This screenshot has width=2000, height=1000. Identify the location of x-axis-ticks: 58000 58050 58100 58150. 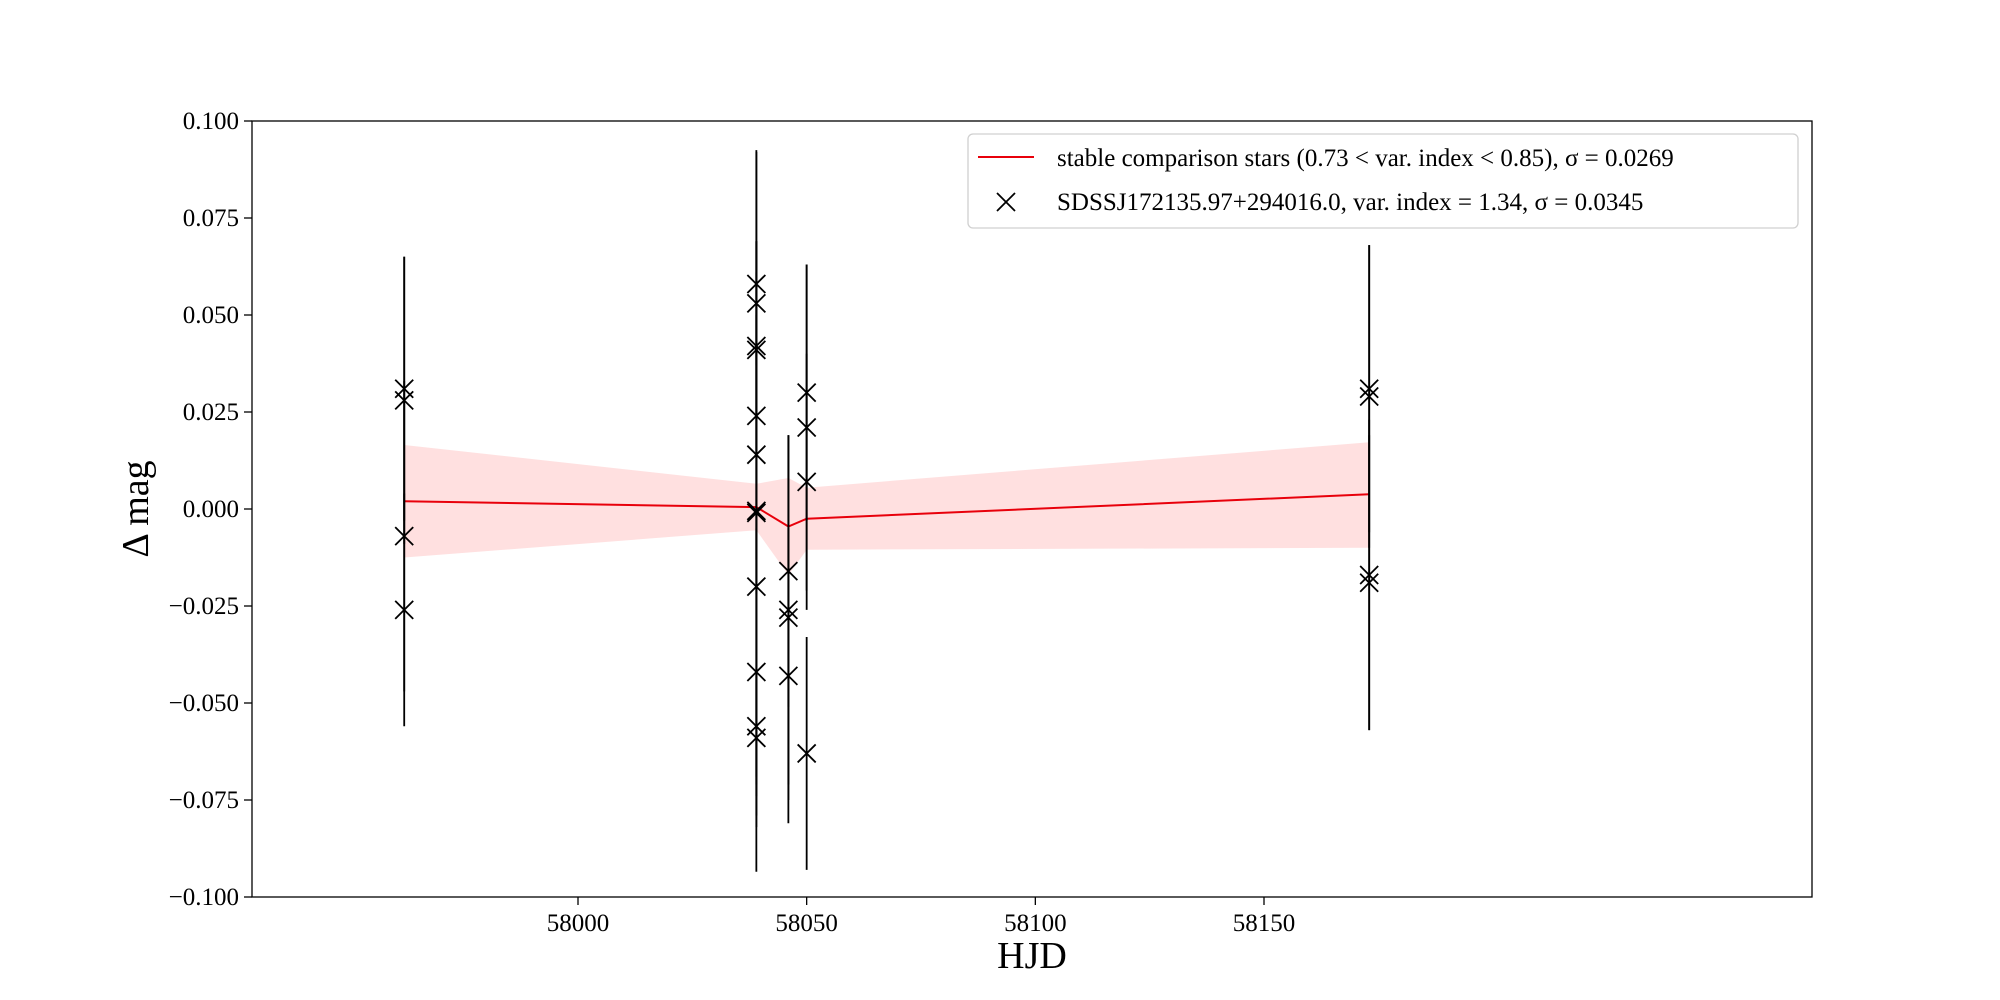
(921, 917).